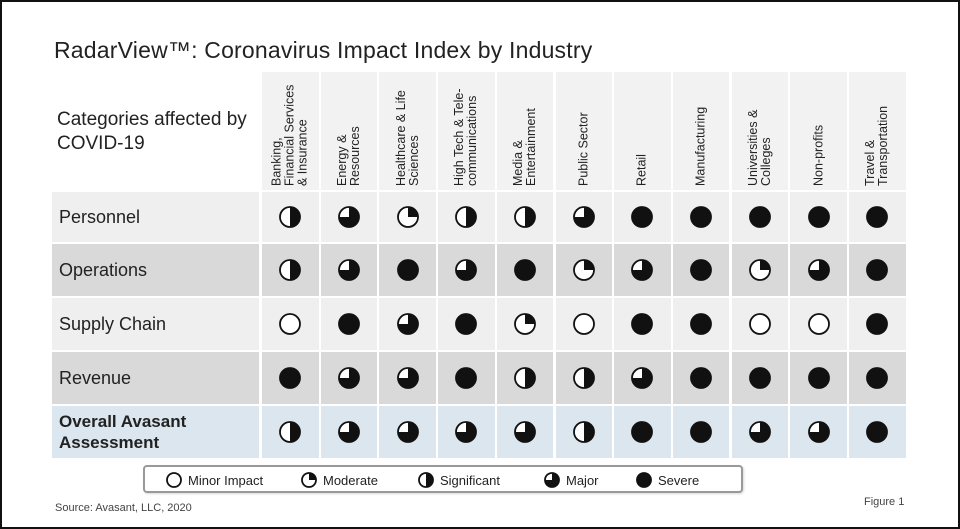 The image size is (960, 529). I want to click on legend-ball-significant, so click(426, 480).